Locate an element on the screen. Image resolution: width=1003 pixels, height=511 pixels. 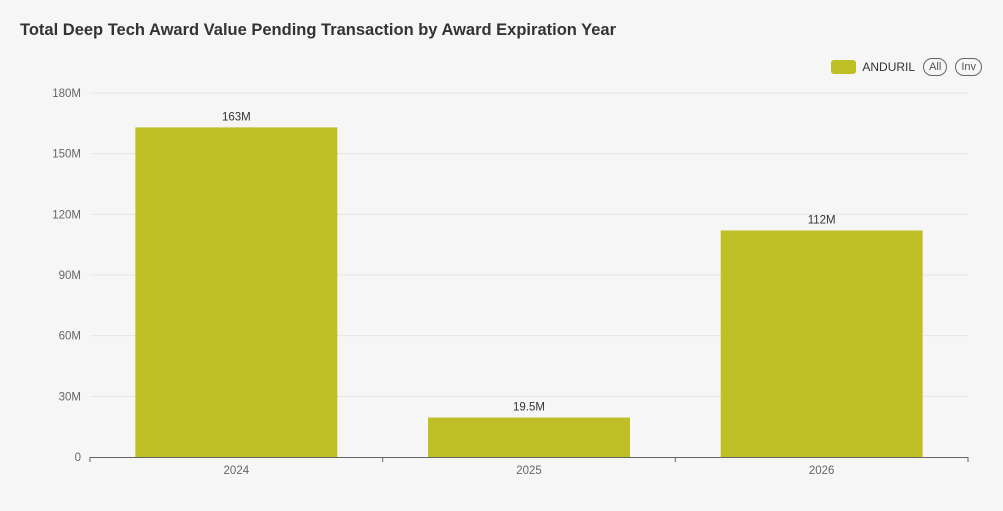
y-tick-label: 150M is located at coordinates (66, 155).